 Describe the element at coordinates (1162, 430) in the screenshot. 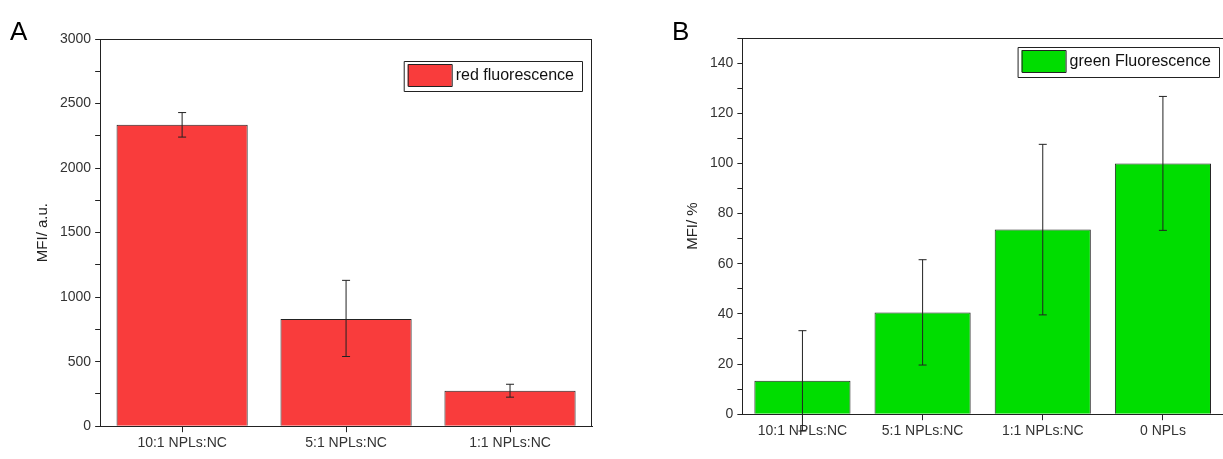

I see `x-tick-label: 0 NPLs` at that location.